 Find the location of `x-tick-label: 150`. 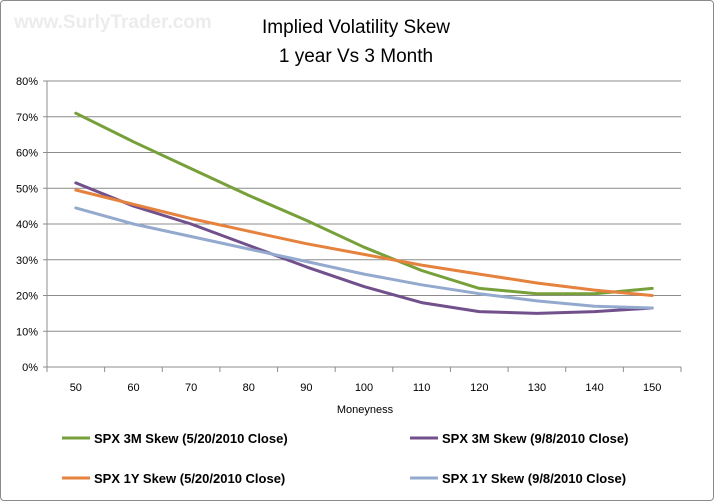

x-tick-label: 150 is located at coordinates (652, 388).